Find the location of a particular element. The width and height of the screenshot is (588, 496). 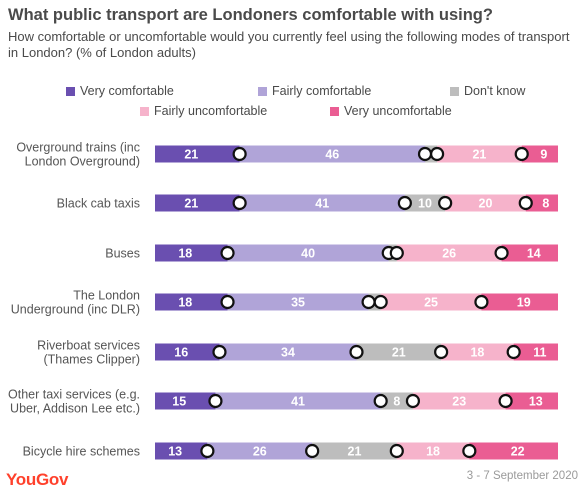

legend-label: Very uncomfortable is located at coordinates (398, 111).